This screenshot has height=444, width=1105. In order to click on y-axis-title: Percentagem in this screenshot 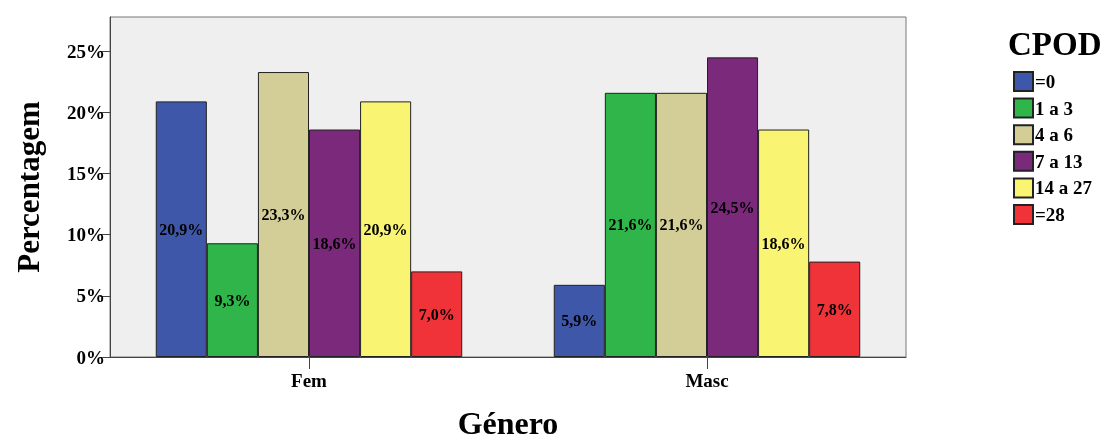, I will do `click(28, 187)`.